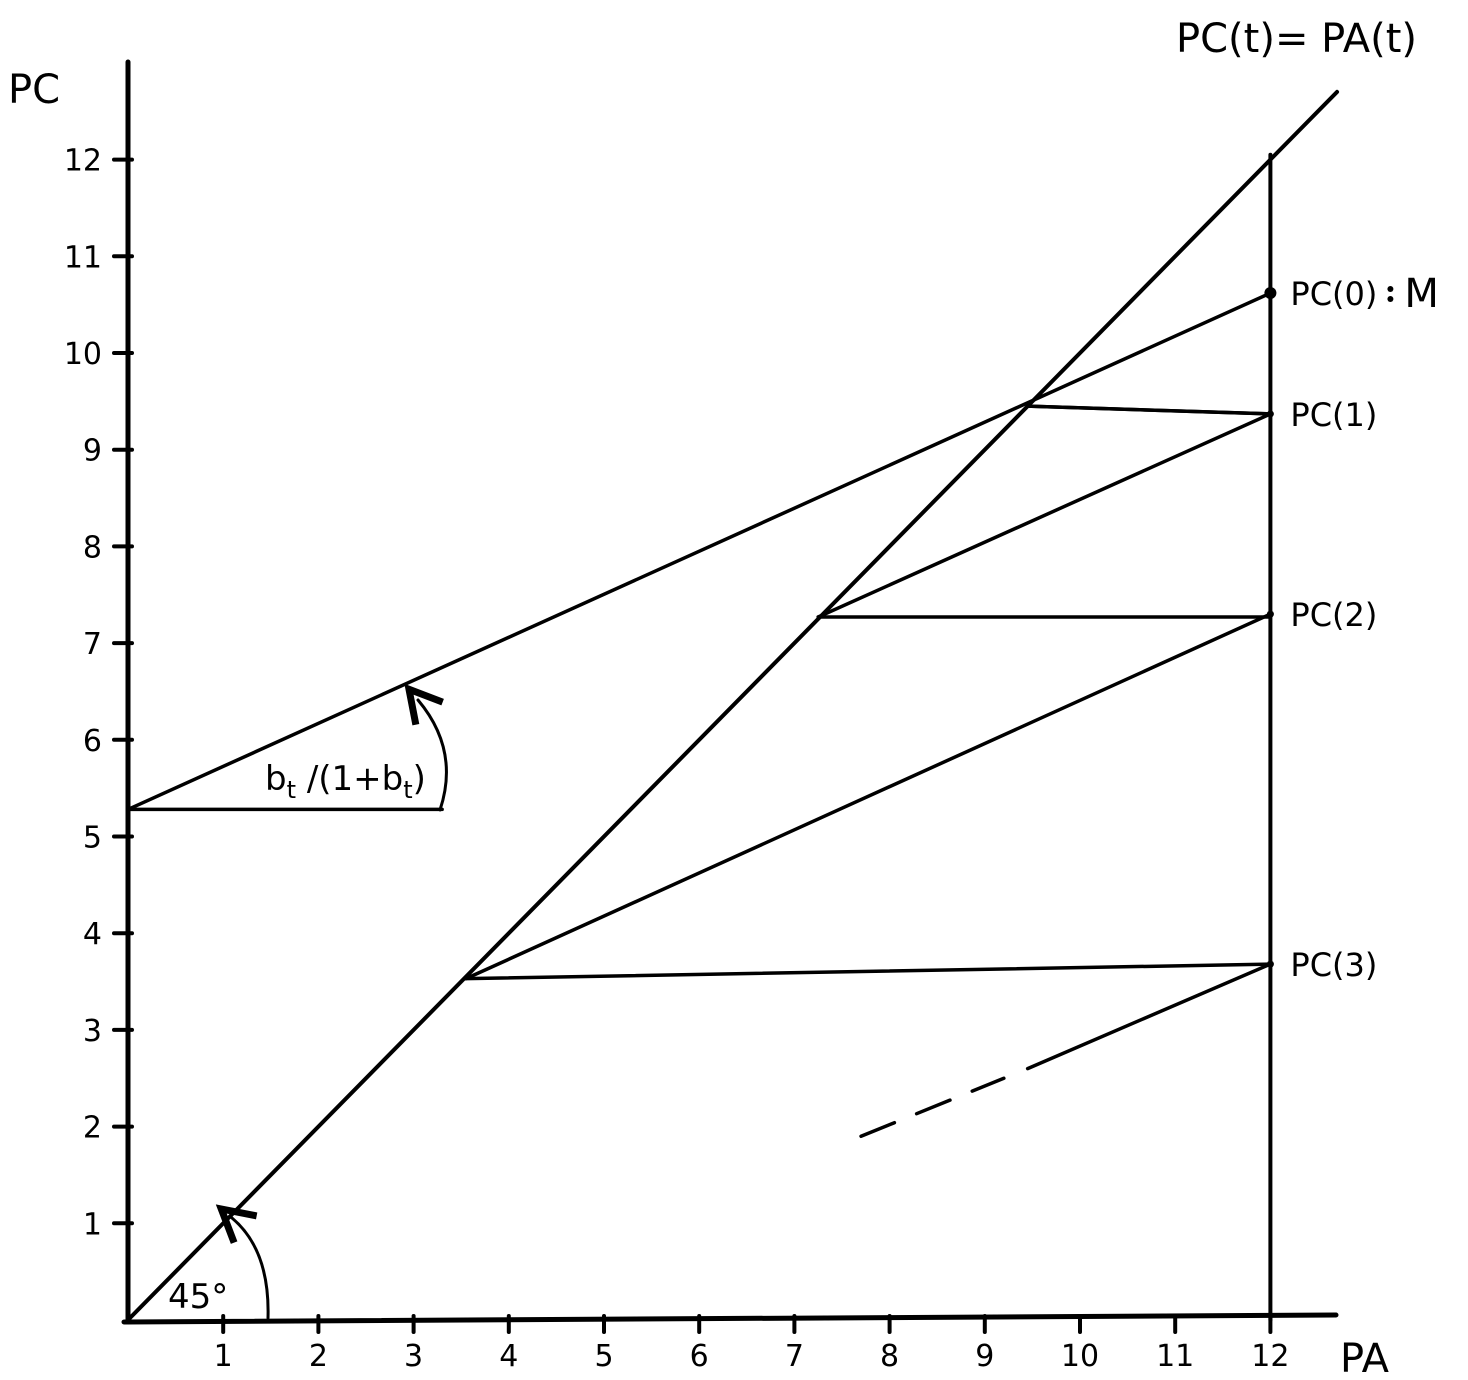  Describe the element at coordinates (932, 1107) in the screenshot. I see `dashed-tail-line` at that location.